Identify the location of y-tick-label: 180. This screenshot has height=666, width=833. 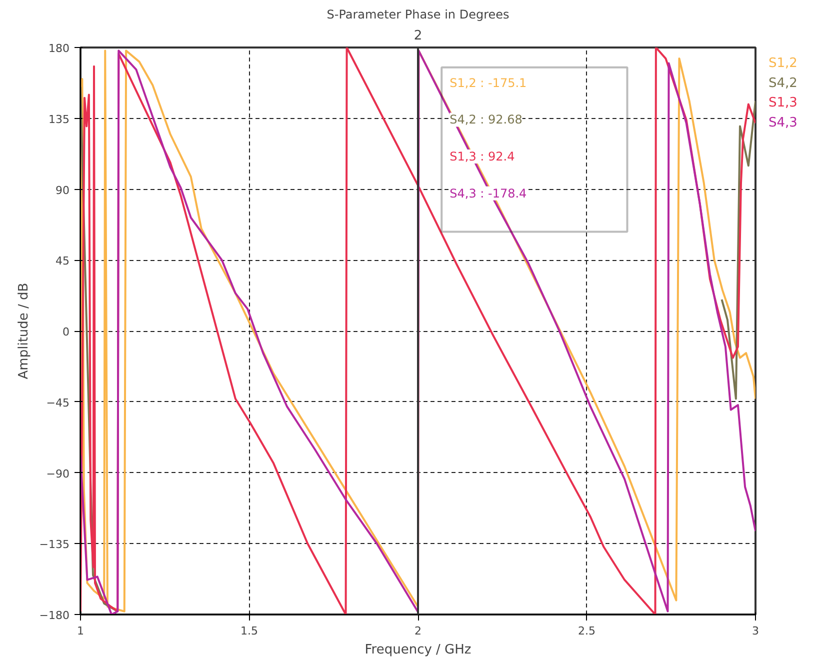
(59, 48).